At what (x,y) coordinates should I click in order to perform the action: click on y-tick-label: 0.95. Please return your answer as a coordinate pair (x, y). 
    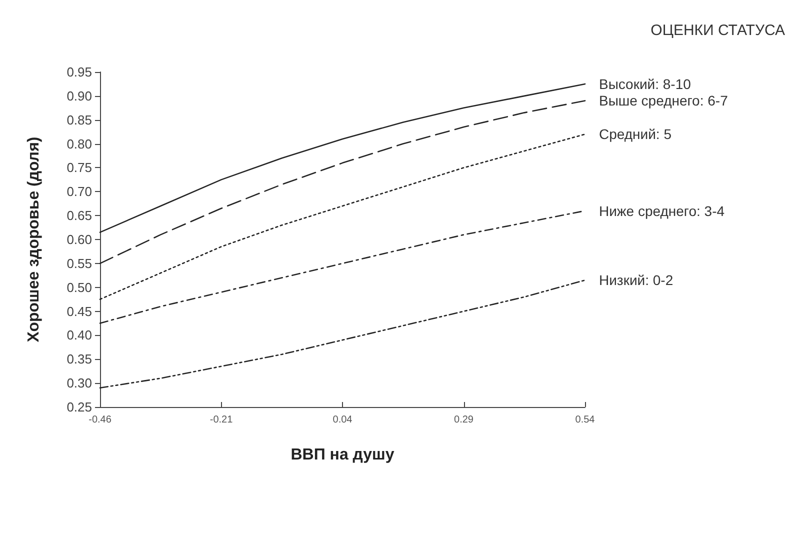
    Looking at the image, I should click on (79, 72).